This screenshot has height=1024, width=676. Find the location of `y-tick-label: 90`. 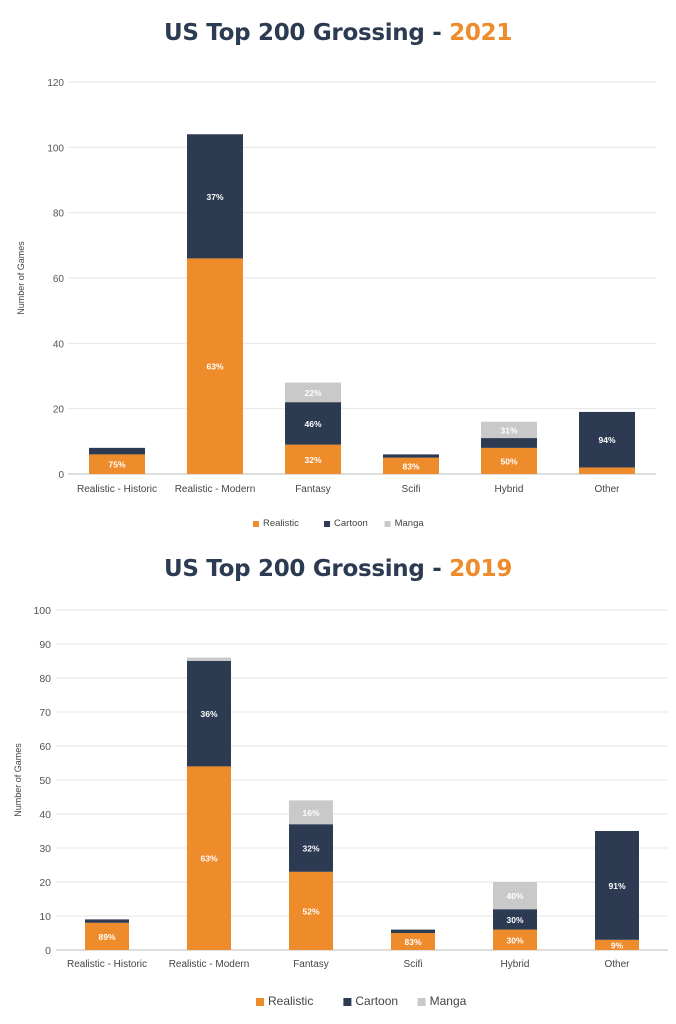

y-tick-label: 90 is located at coordinates (45, 645).